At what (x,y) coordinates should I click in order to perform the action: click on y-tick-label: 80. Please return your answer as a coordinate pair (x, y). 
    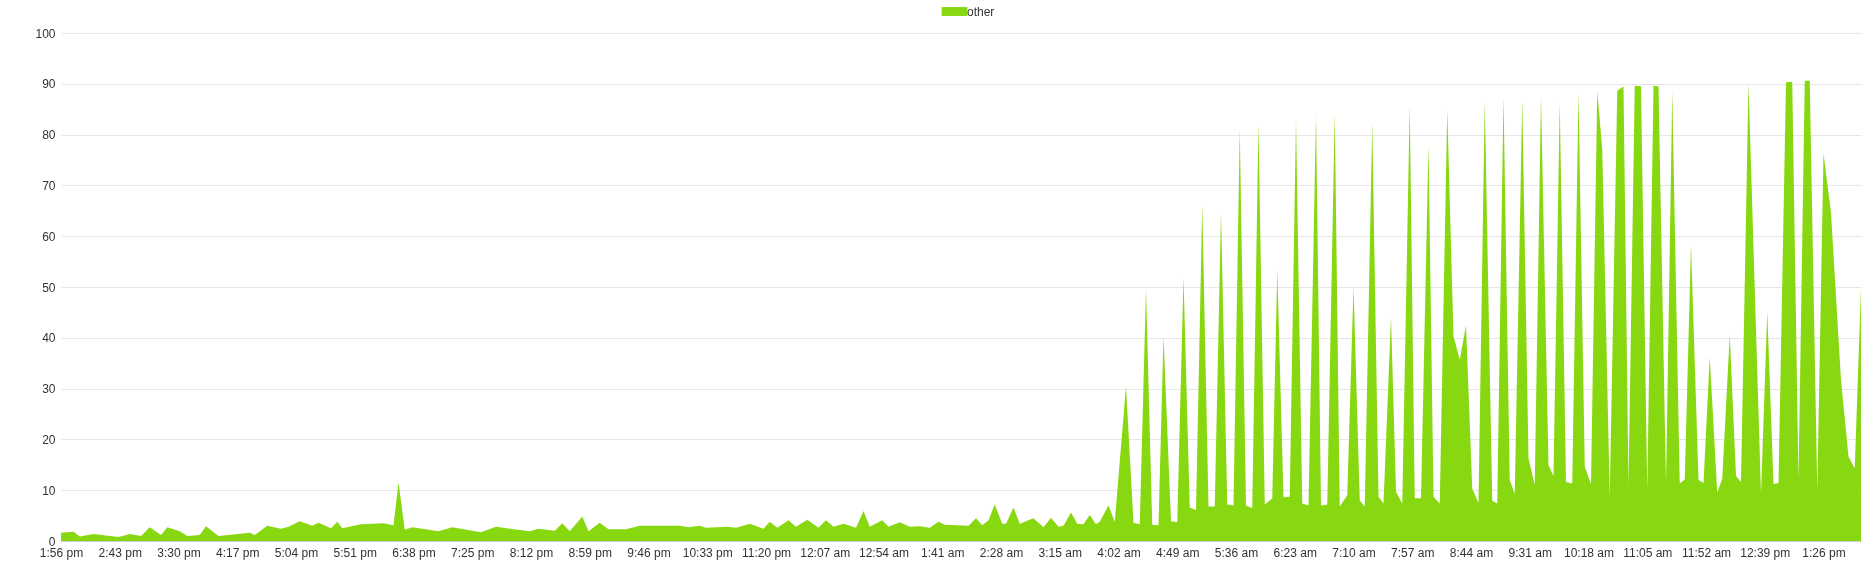
    Looking at the image, I should click on (49, 135).